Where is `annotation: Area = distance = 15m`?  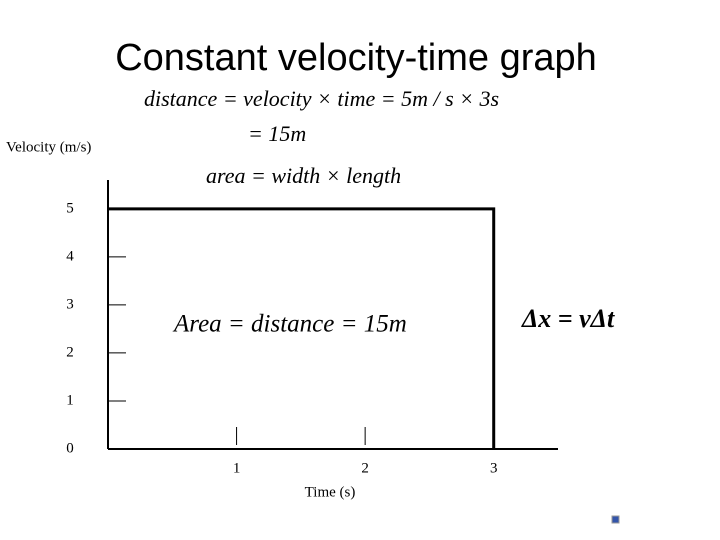 annotation: Area = distance = 15m is located at coordinates (289, 324).